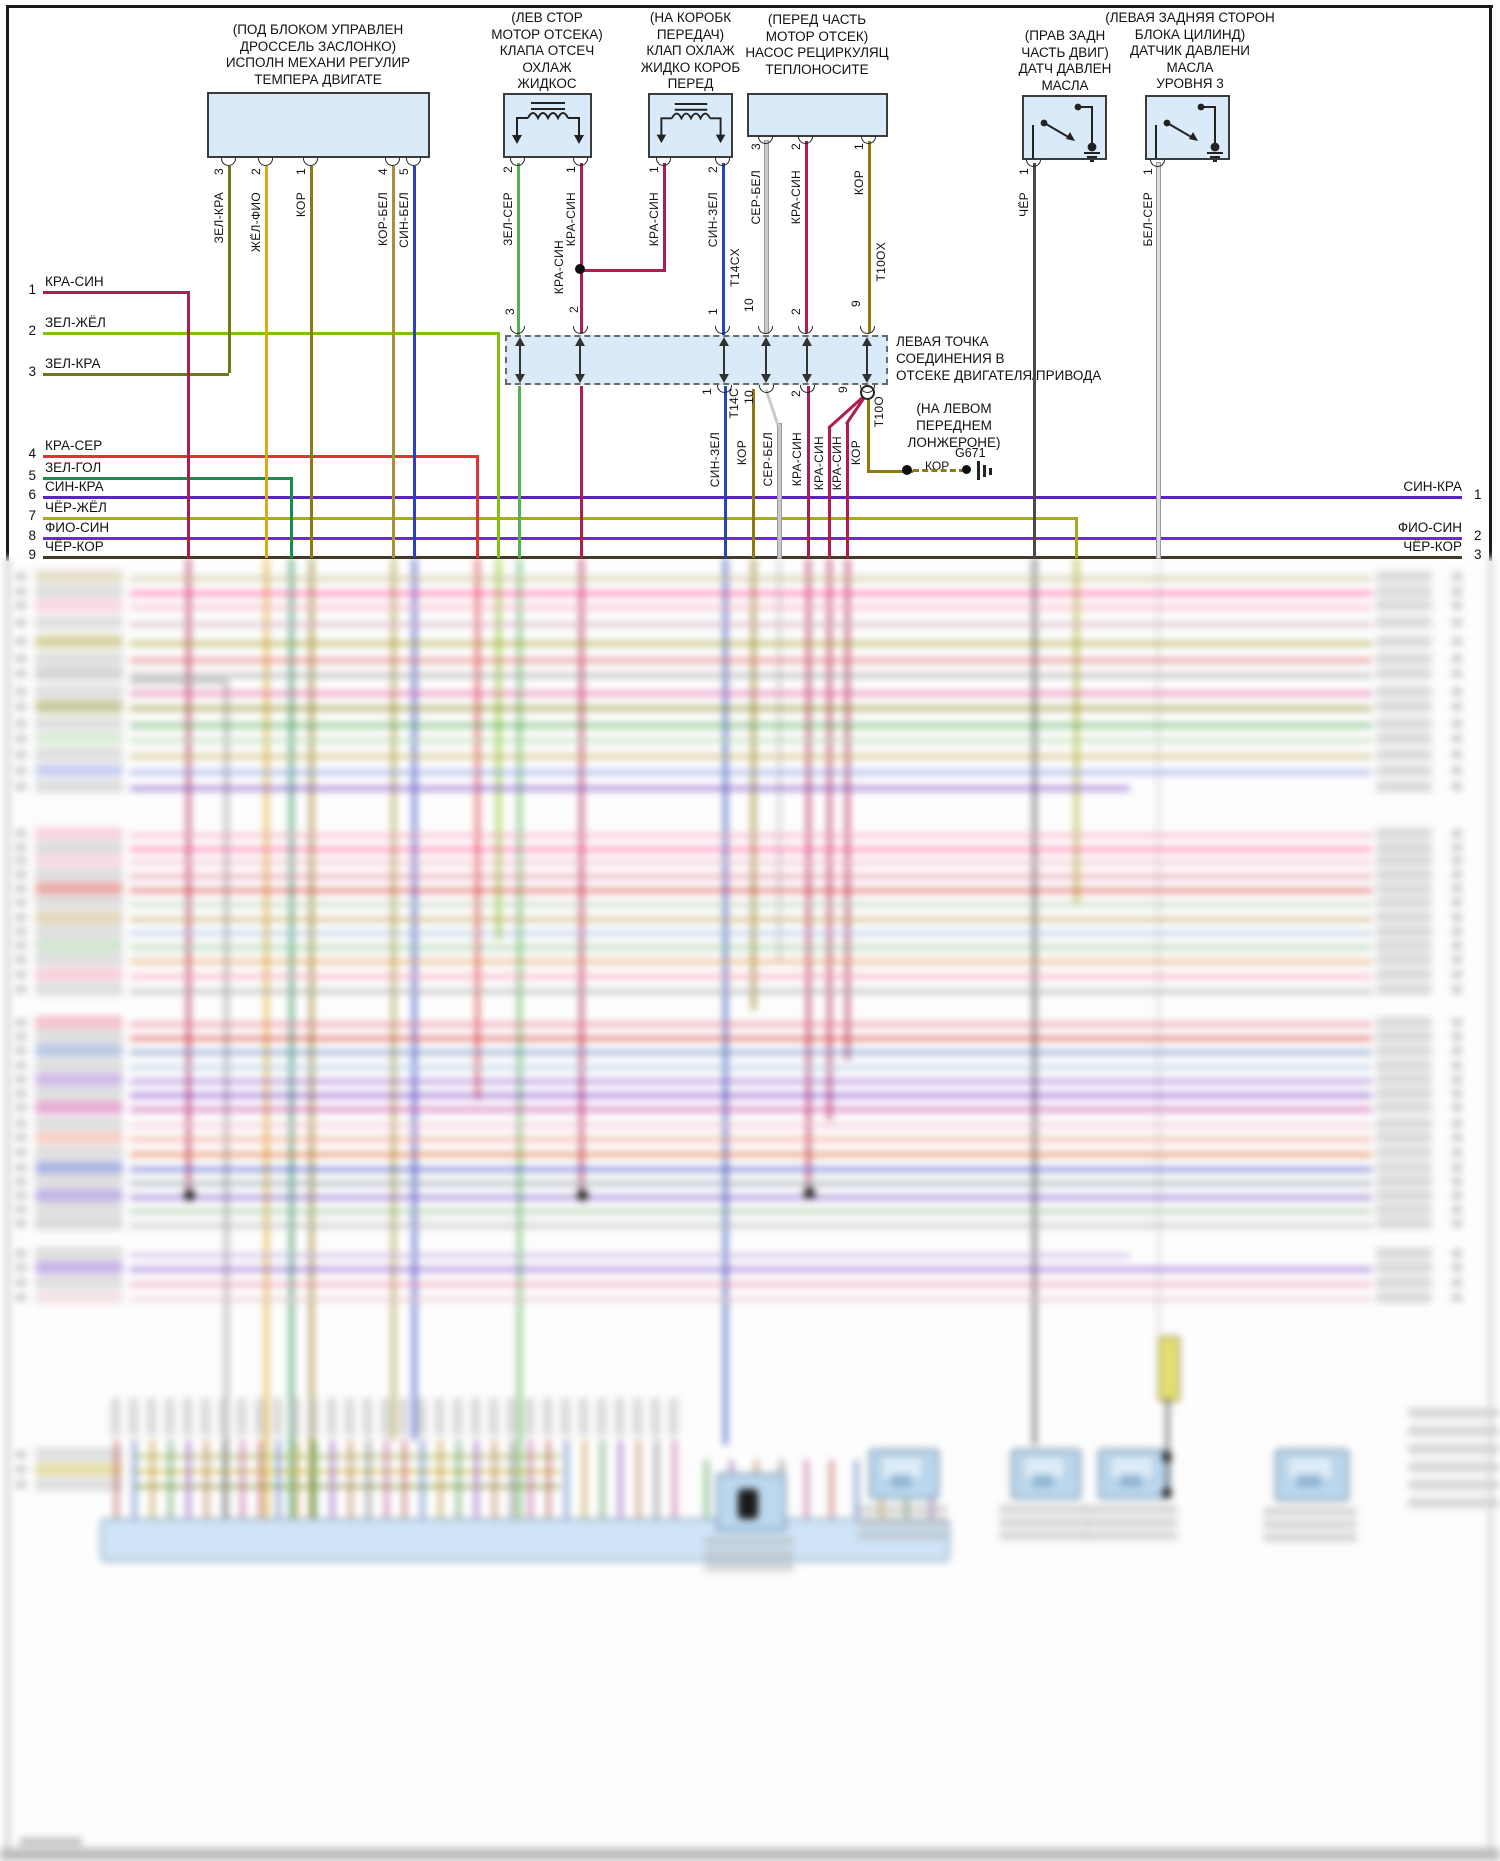 This screenshot has width=1500, height=1861. Describe the element at coordinates (1309, 1481) in the screenshot. I see `blurred-connector-detail` at that location.